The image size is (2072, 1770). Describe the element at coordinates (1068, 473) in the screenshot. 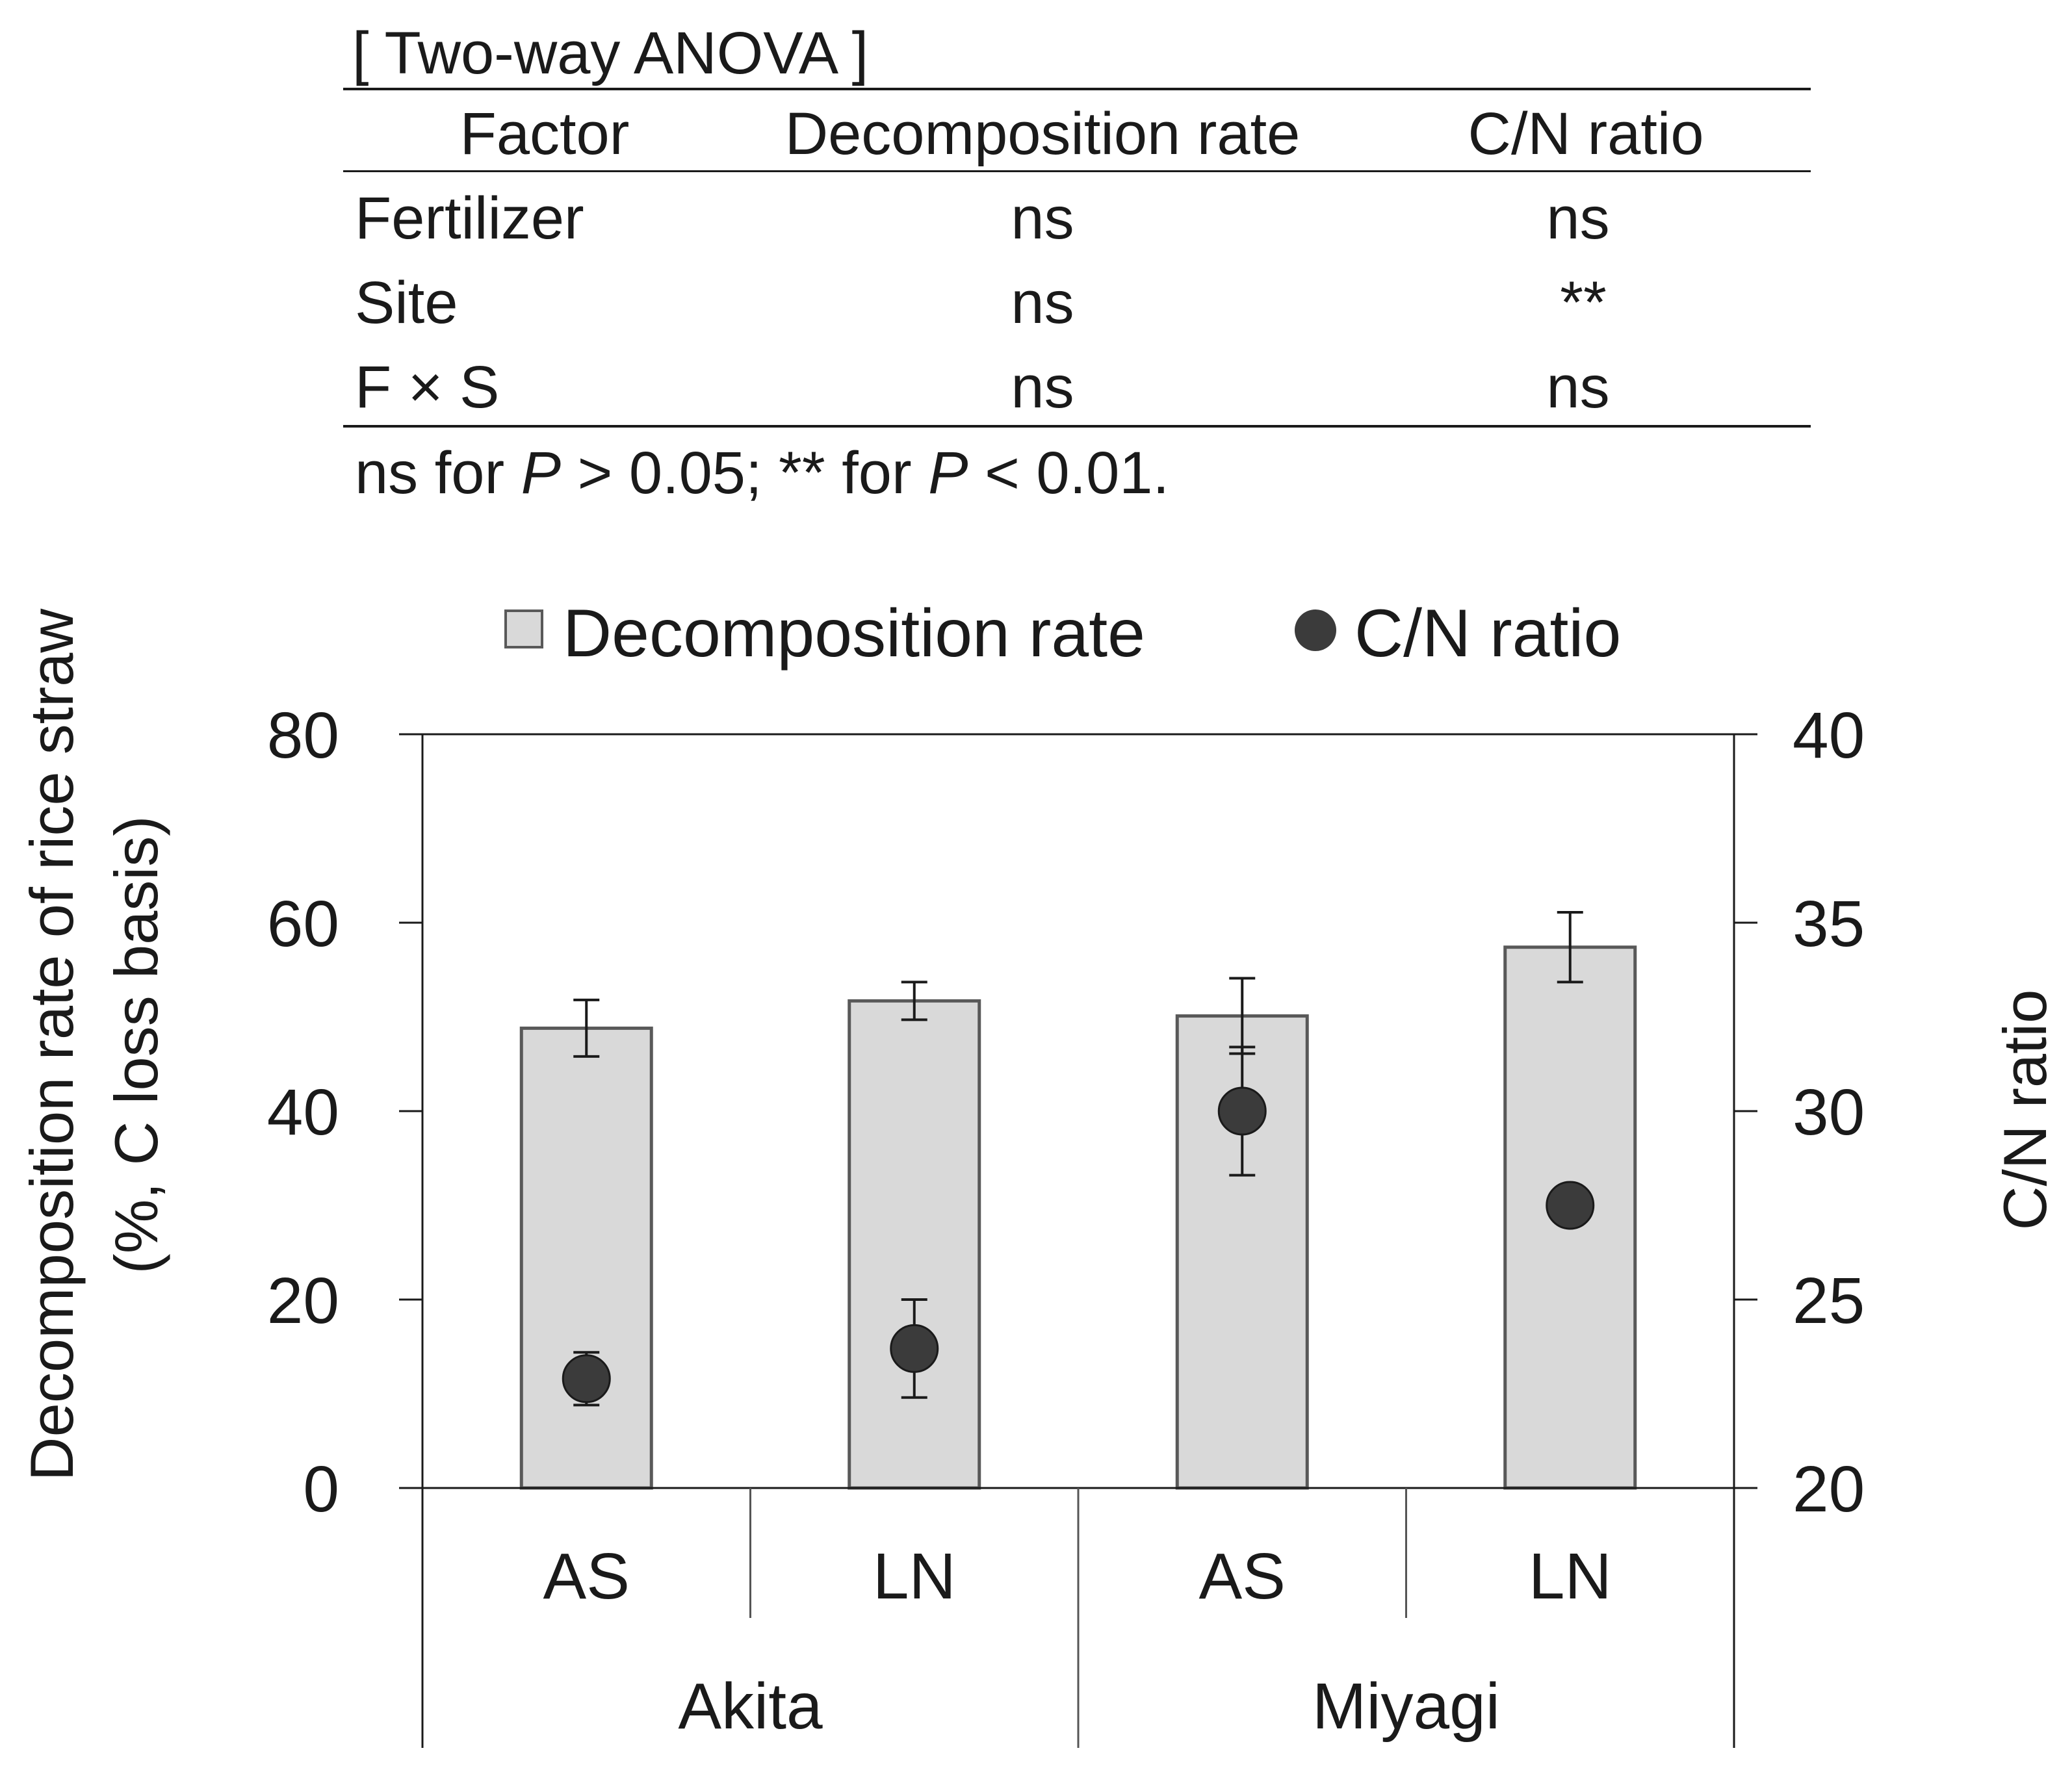

I see `footnote-part3: < 0.01.` at that location.